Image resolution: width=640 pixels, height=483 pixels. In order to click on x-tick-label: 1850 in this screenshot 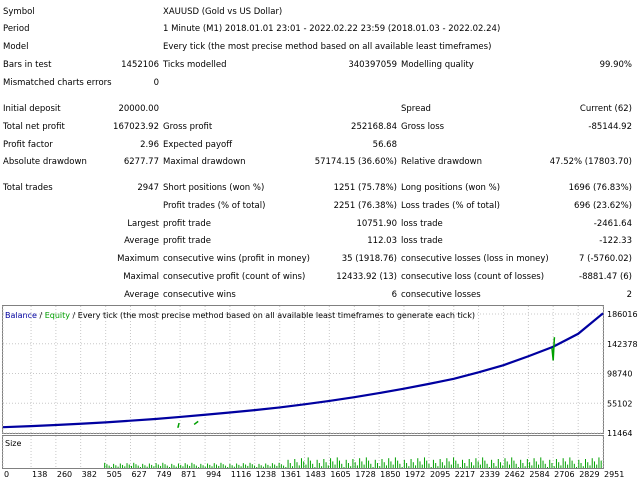, I will do `click(390, 474)`.